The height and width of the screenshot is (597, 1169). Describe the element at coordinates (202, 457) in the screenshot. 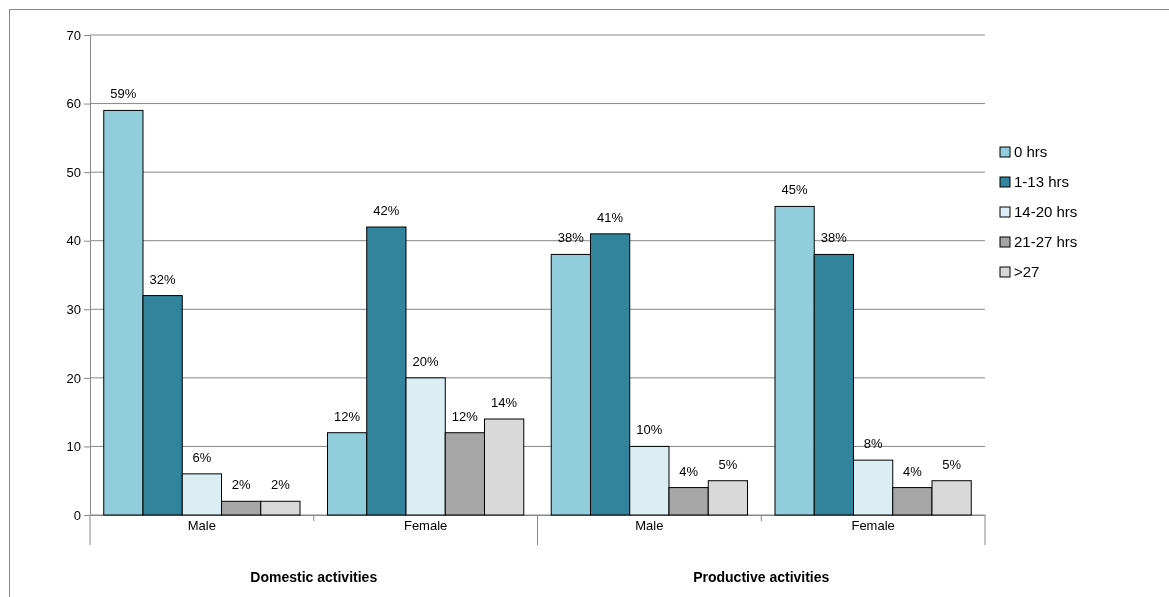

I see `data-label: 6%` at that location.